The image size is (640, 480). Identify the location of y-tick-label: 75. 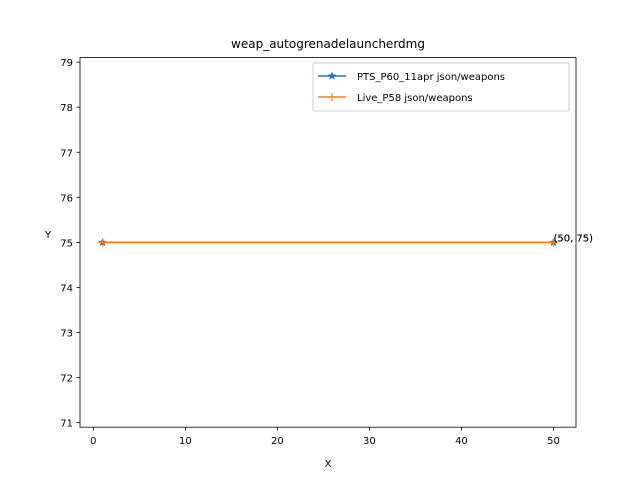
(66, 243).